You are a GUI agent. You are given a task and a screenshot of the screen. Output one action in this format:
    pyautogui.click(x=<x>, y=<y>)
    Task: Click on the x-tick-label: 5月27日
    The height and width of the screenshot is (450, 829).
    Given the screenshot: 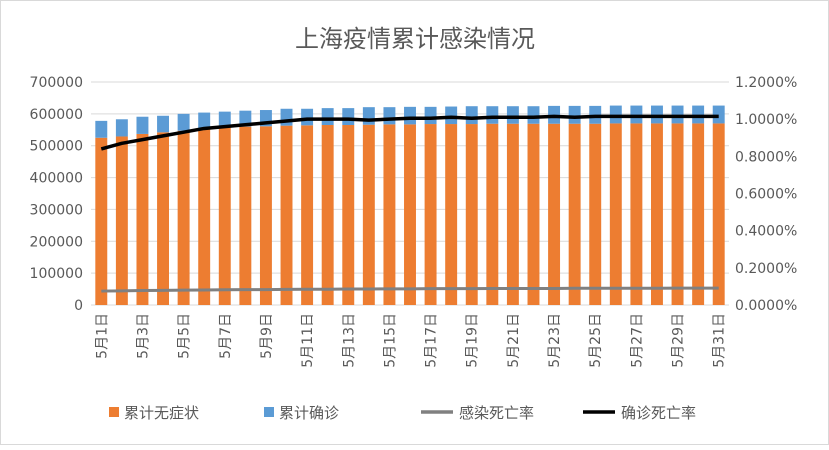 What is the action you would take?
    pyautogui.click(x=637, y=340)
    